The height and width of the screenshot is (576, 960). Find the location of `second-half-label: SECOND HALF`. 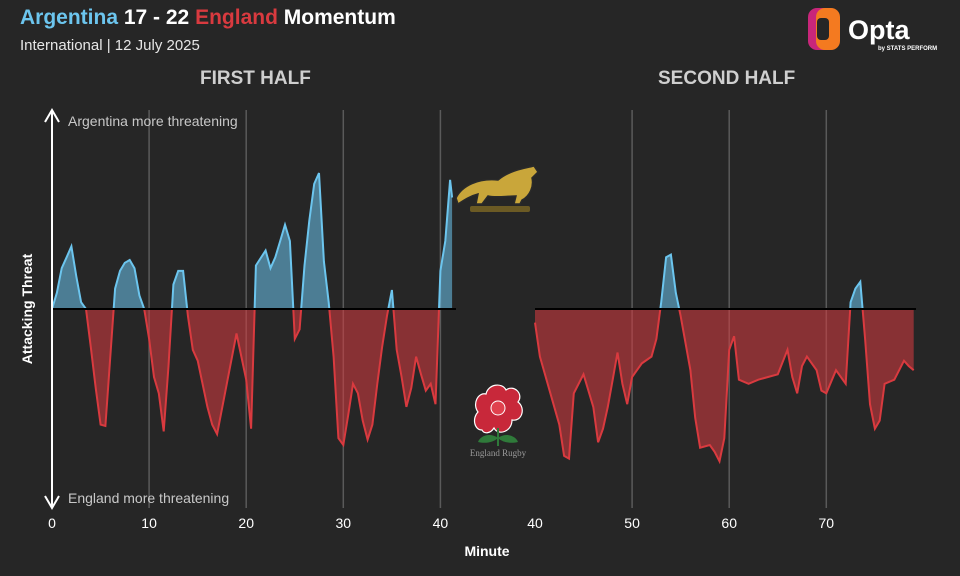

second-half-label: SECOND HALF is located at coordinates (727, 78).